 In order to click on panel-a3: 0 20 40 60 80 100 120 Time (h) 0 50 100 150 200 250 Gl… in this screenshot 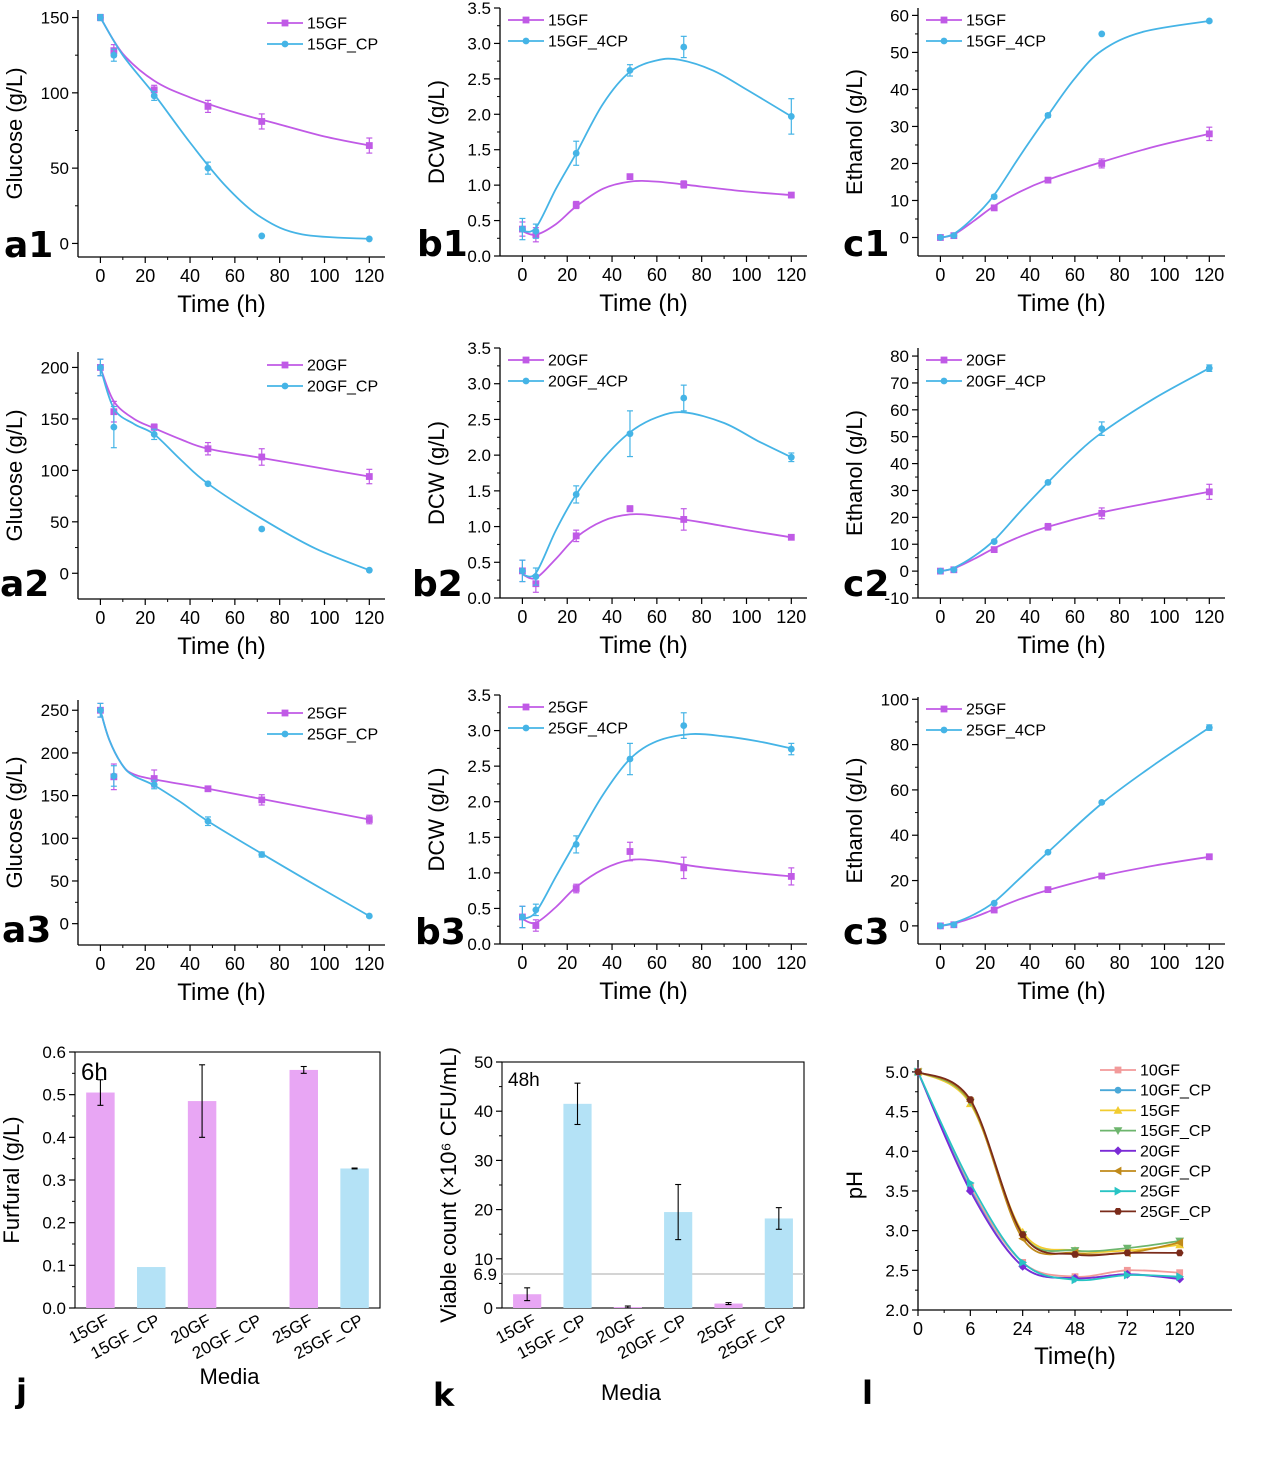, I will do `click(193, 853)`.